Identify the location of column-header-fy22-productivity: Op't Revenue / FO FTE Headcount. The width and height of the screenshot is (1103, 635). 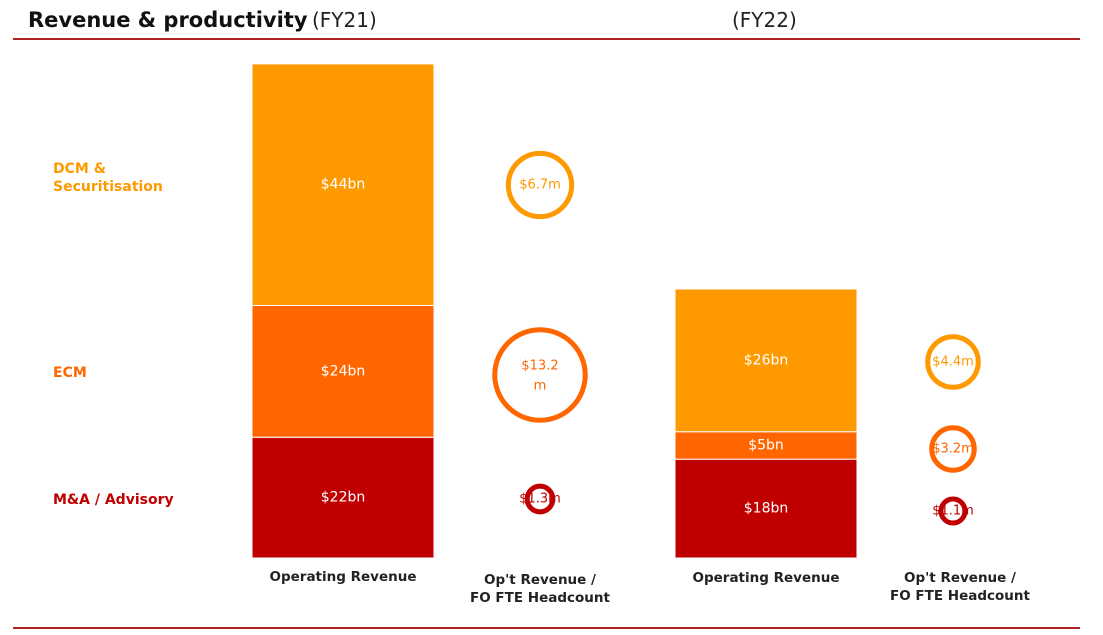
(960, 587).